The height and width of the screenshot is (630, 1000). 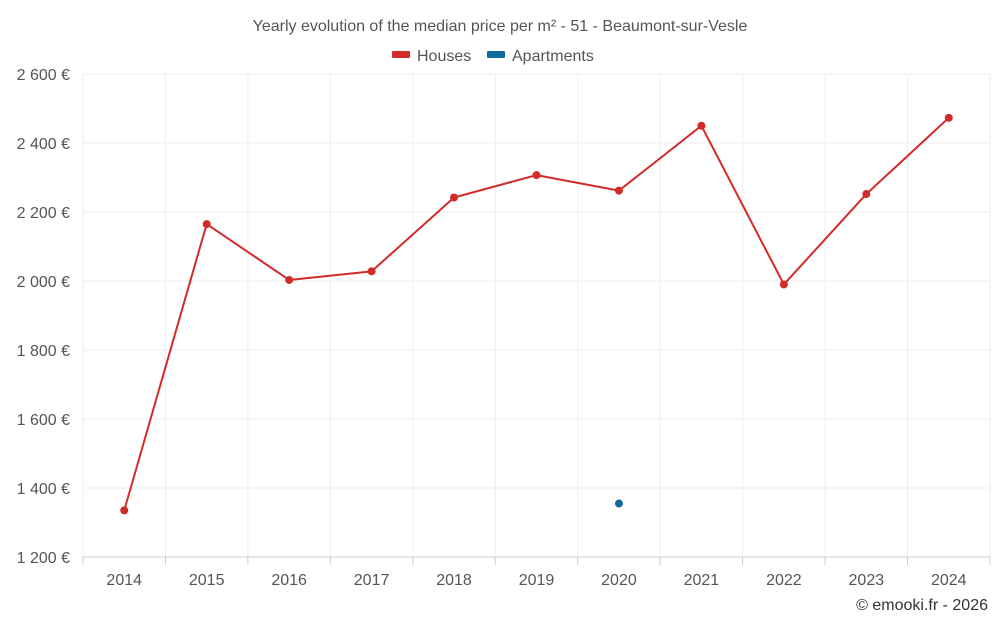 I want to click on legend-swatch-apartments, so click(x=496, y=54).